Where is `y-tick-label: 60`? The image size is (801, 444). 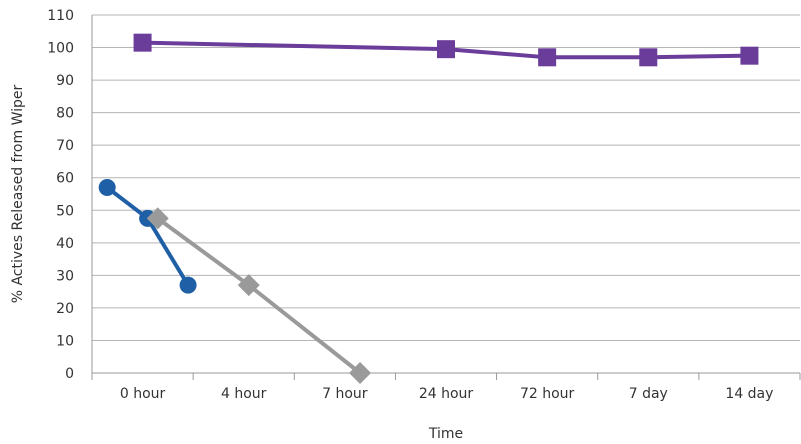
y-tick-label: 60 is located at coordinates (65, 179).